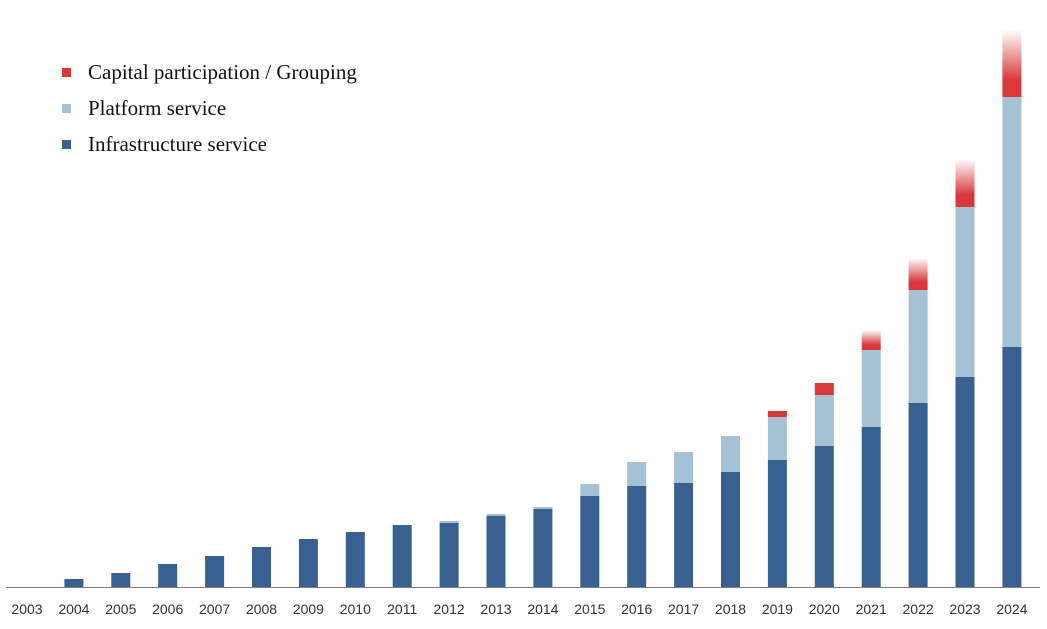 The width and height of the screenshot is (1047, 629). Describe the element at coordinates (308, 563) in the screenshot. I see `bar-infrastructure-2009` at that location.